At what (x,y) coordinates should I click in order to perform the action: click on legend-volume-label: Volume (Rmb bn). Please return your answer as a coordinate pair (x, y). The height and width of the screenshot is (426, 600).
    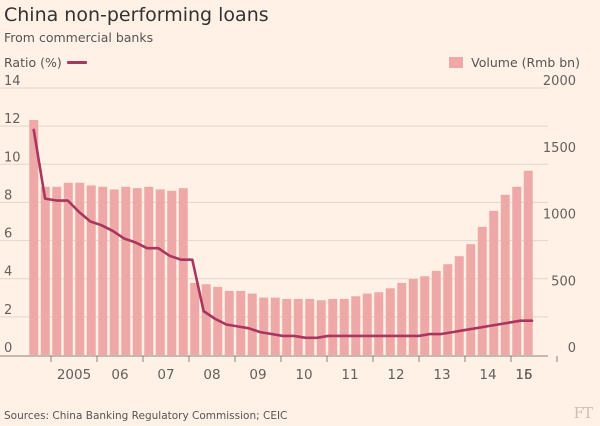
    Looking at the image, I should click on (525, 62).